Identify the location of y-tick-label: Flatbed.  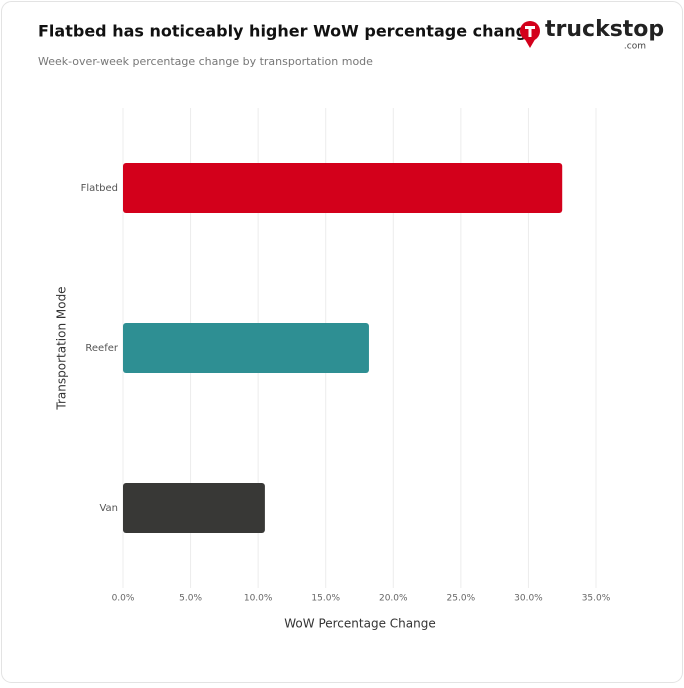
(99, 188).